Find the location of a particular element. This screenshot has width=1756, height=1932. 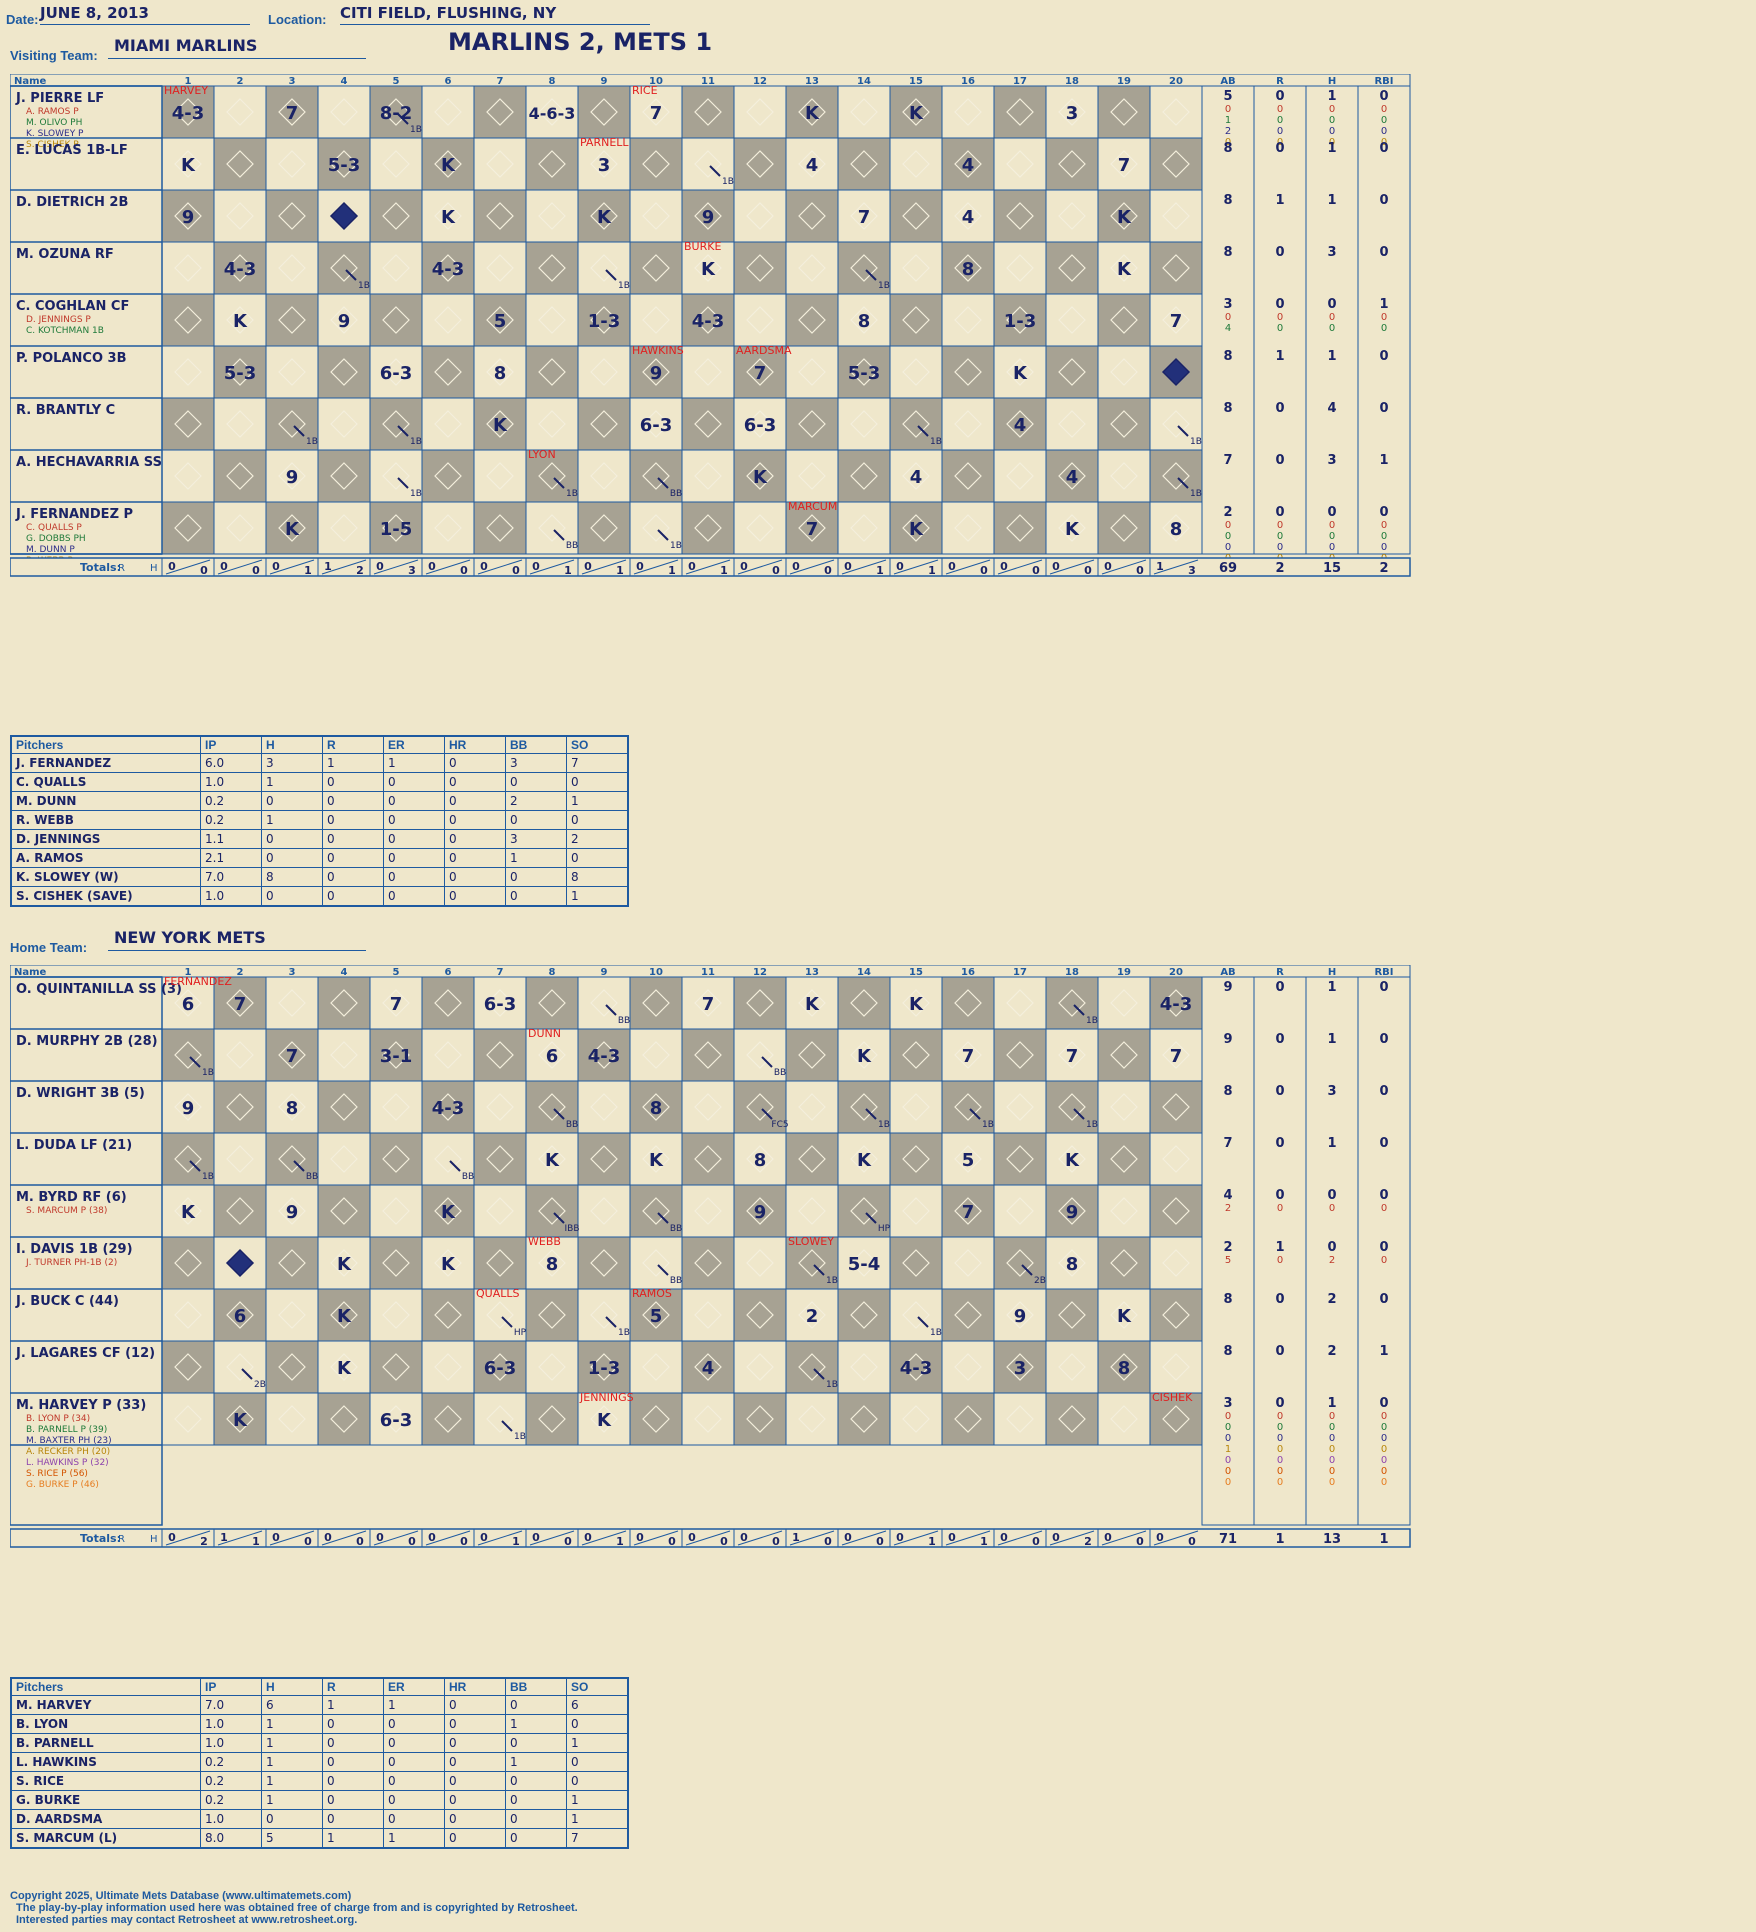

stat-ab: 2 is located at coordinates (1227, 512).